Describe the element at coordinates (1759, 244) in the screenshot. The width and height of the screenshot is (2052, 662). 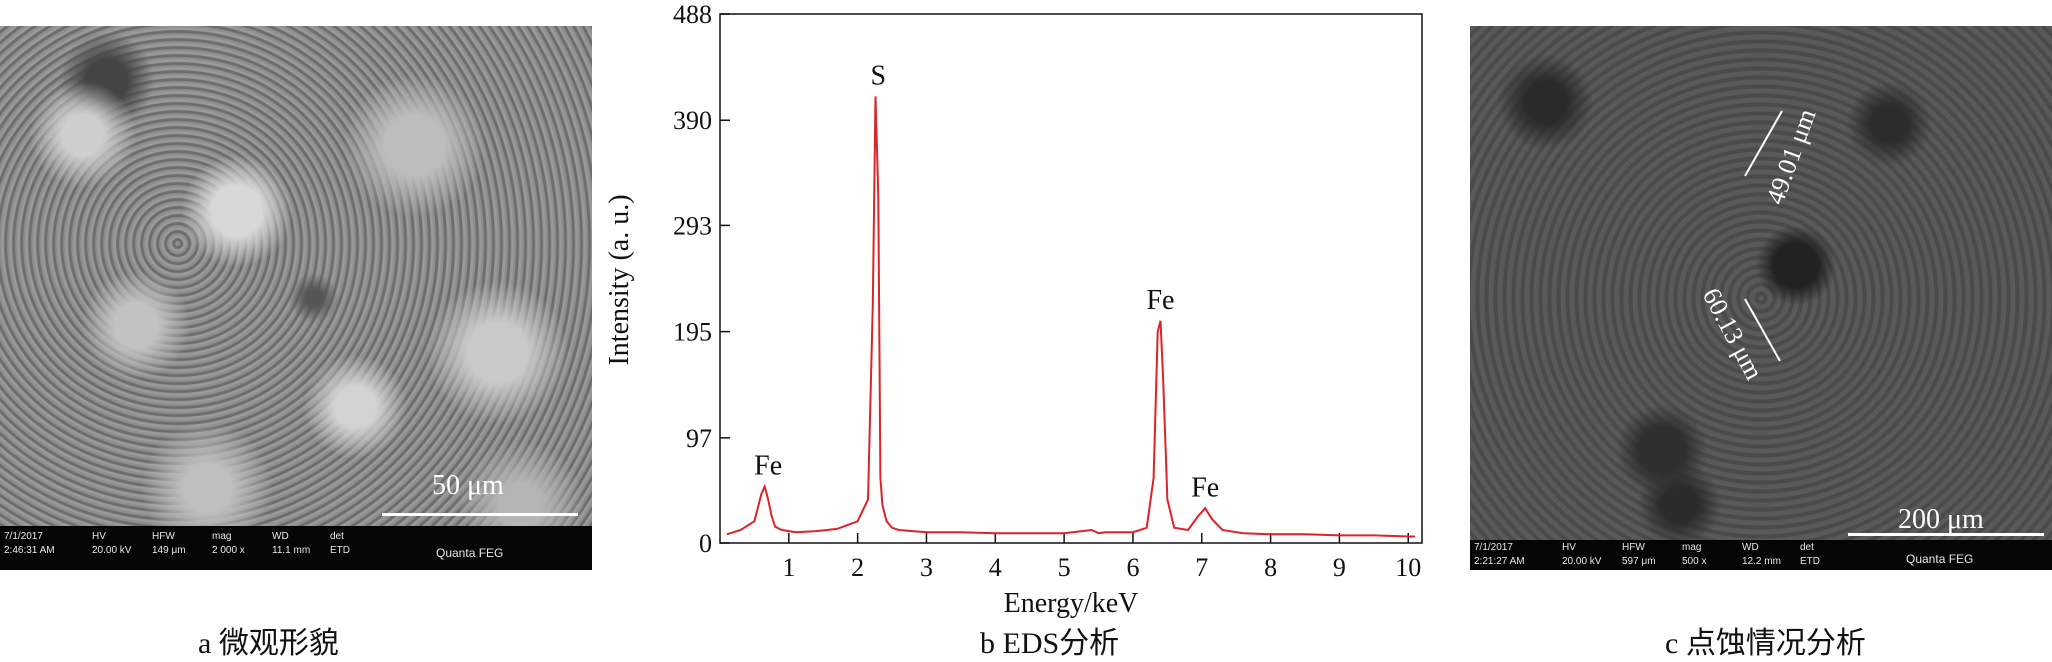
I see `measurement-overlay: 49.01 μm 60.13 μm` at that location.